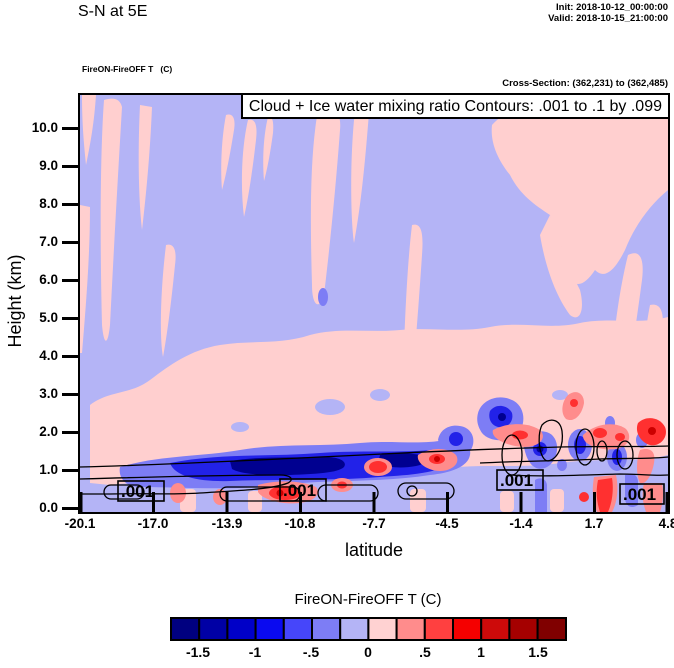 The height and width of the screenshot is (668, 674). I want to click on y-tick-label: 7.0, so click(48, 241).